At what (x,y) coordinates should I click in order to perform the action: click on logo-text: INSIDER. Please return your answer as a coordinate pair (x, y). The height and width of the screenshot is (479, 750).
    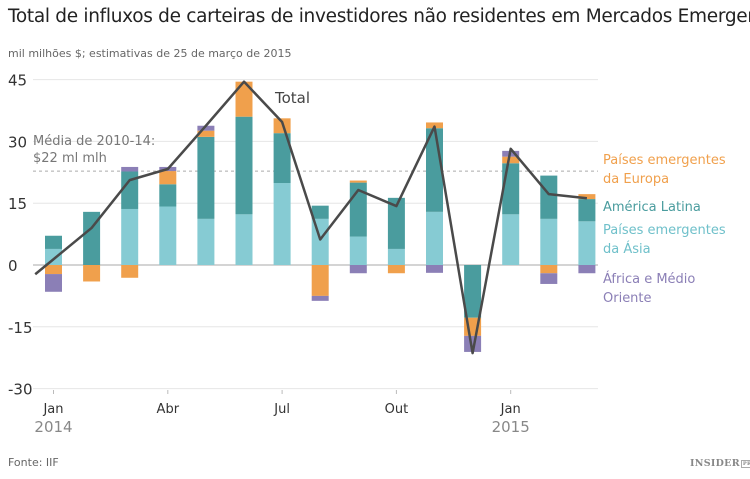
    Looking at the image, I should click on (715, 463).